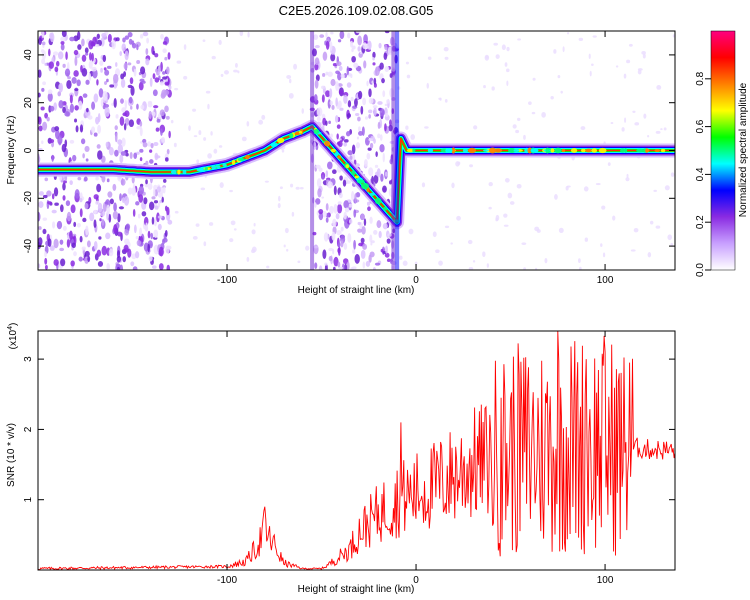 The width and height of the screenshot is (750, 600). Describe the element at coordinates (356, 589) in the screenshot. I see `snr-x-label: Height of straight line (km)` at that location.